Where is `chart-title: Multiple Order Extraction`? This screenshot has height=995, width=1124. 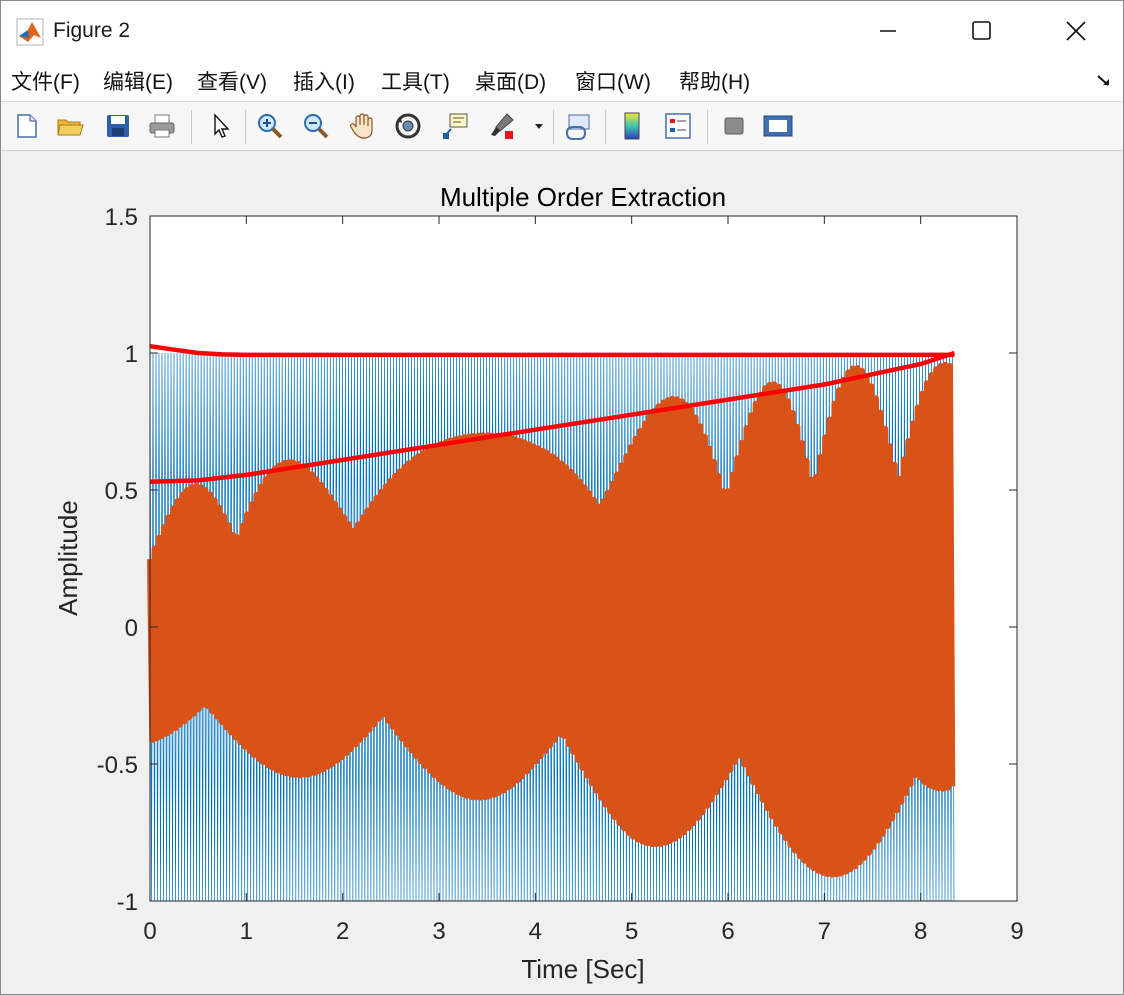 chart-title: Multiple Order Extraction is located at coordinates (583, 197).